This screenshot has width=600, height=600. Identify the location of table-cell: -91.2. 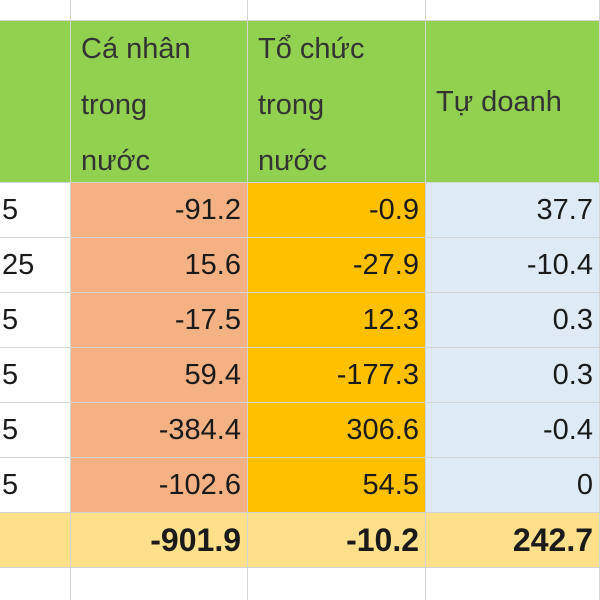
(159, 210).